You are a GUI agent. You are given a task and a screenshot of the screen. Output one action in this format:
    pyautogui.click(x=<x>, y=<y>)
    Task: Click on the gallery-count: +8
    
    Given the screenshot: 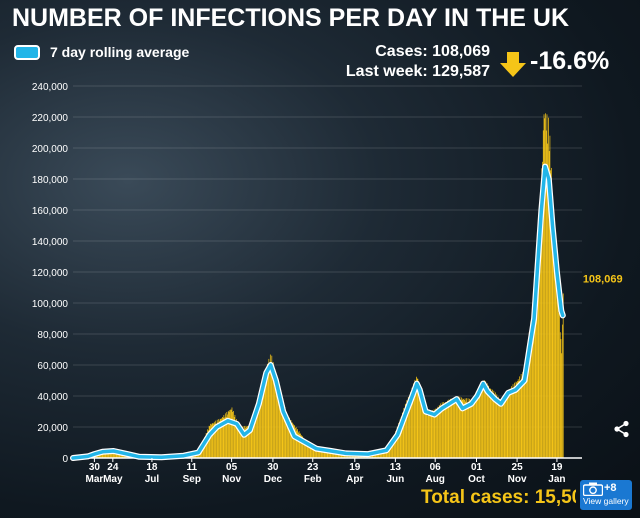 What is the action you would take?
    pyautogui.click(x=610, y=488)
    